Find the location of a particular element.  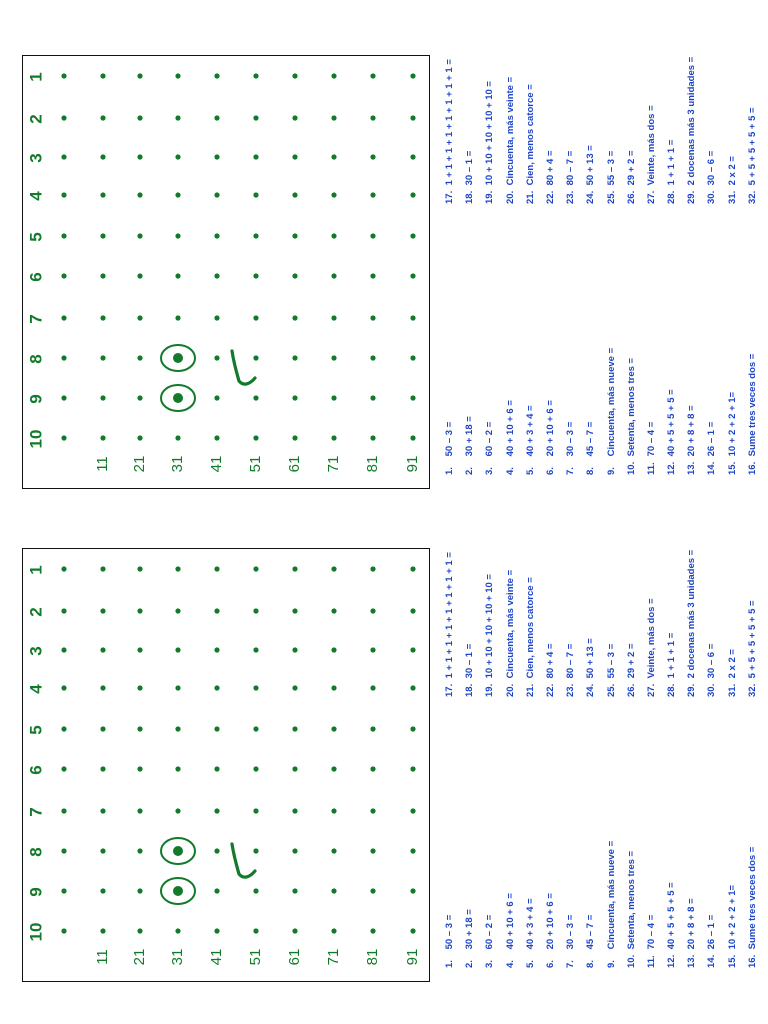

problem-text: 40 + 3 + 4 = is located at coordinates (530, 432).